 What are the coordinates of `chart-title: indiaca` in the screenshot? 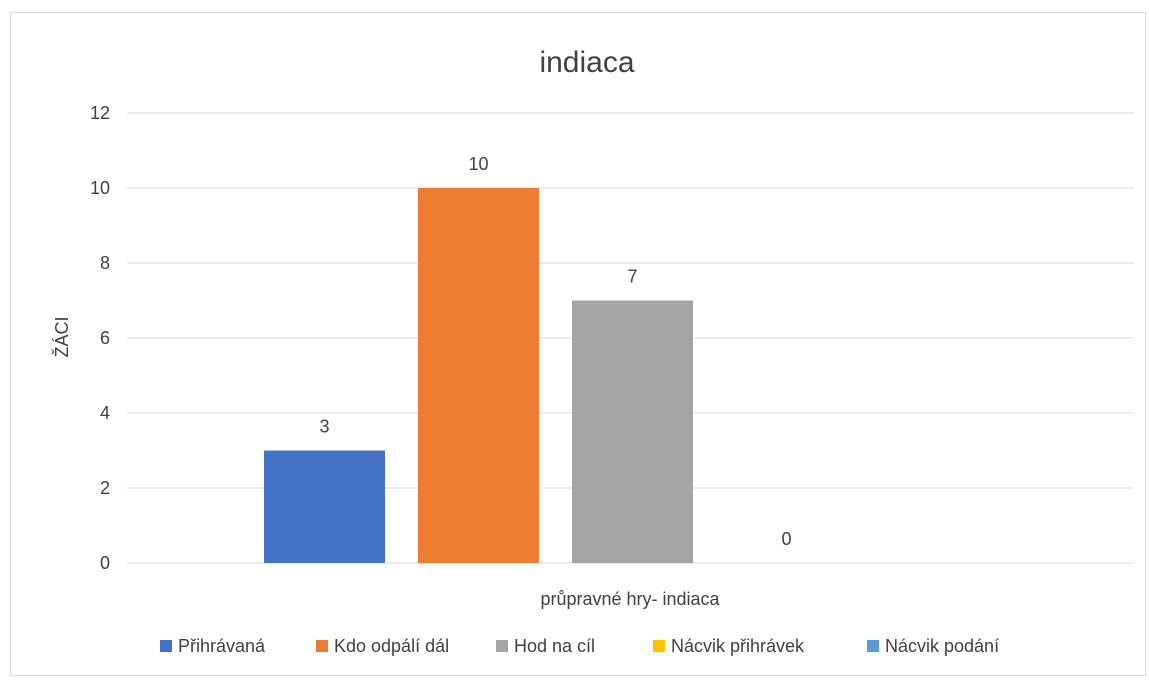 It's located at (586, 62).